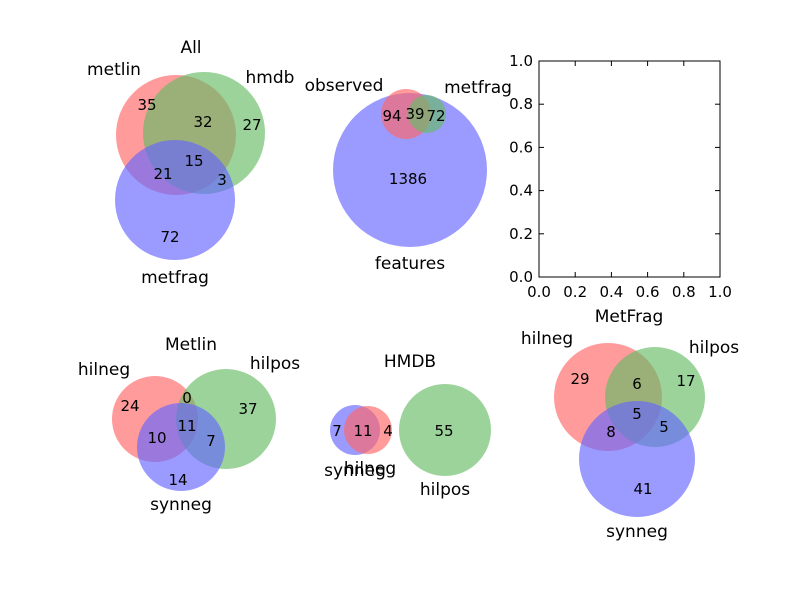  I want to click on region-count: 6, so click(637, 384).